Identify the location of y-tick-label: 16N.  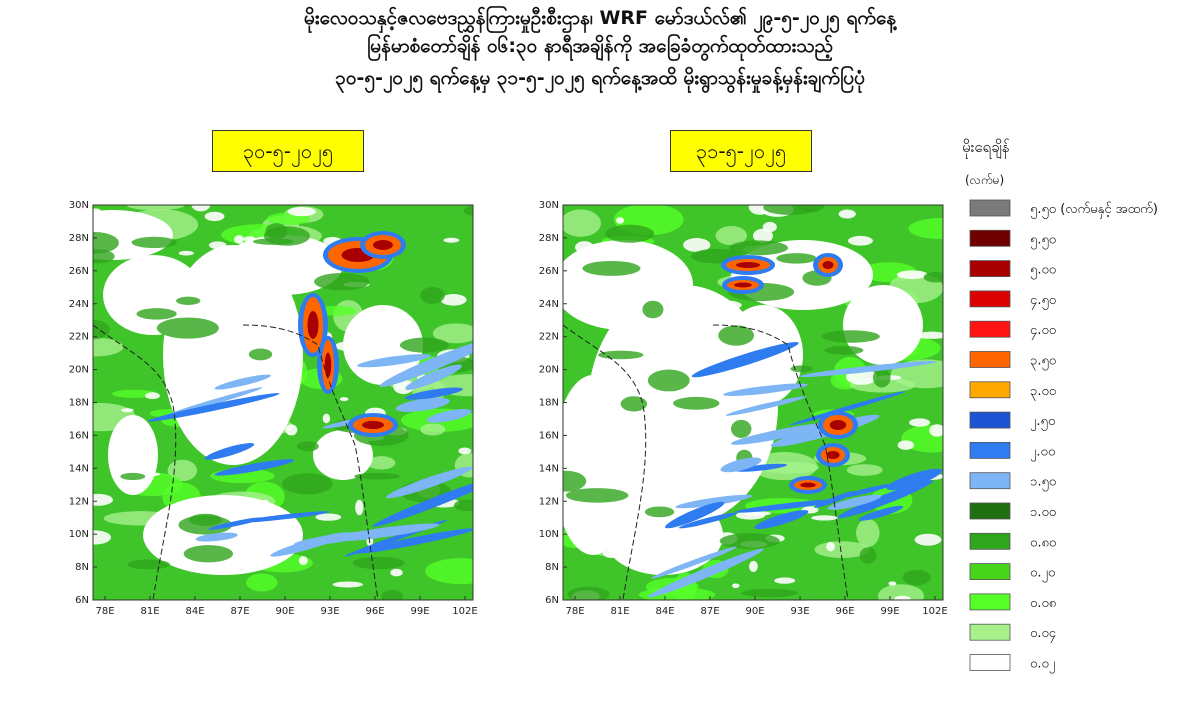
(79, 435).